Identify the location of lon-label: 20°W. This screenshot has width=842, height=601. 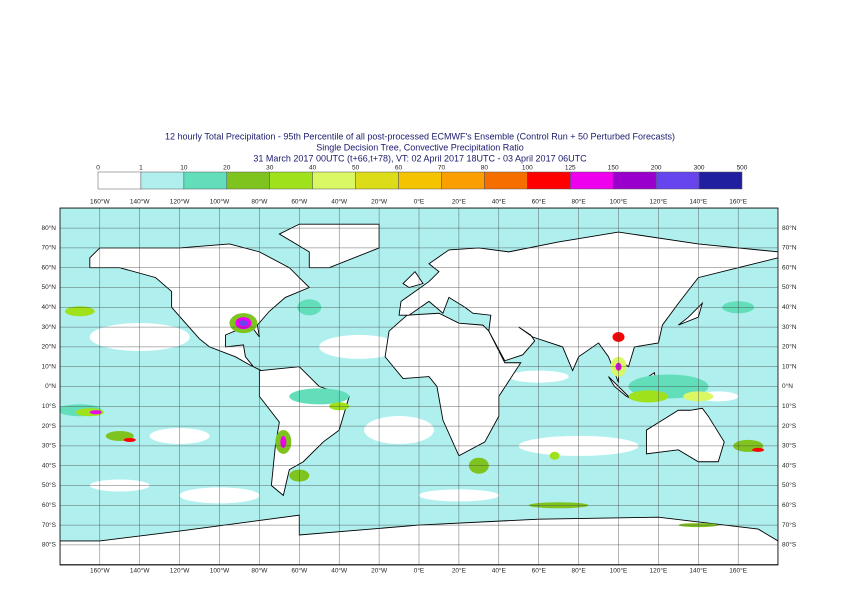
(379, 202).